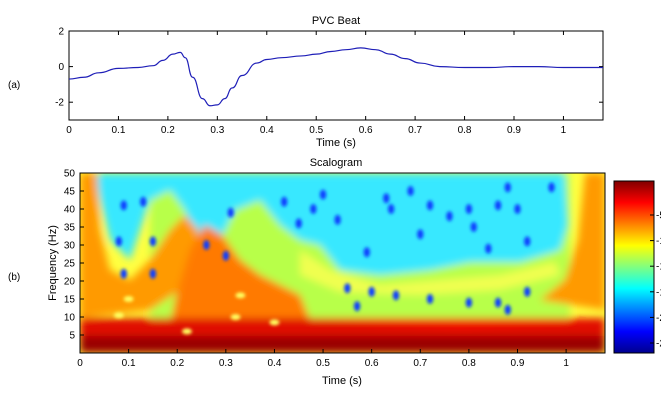 This screenshot has height=412, width=661. What do you see at coordinates (72, 336) in the screenshot?
I see `chart-b-ytick-label: 5` at bounding box center [72, 336].